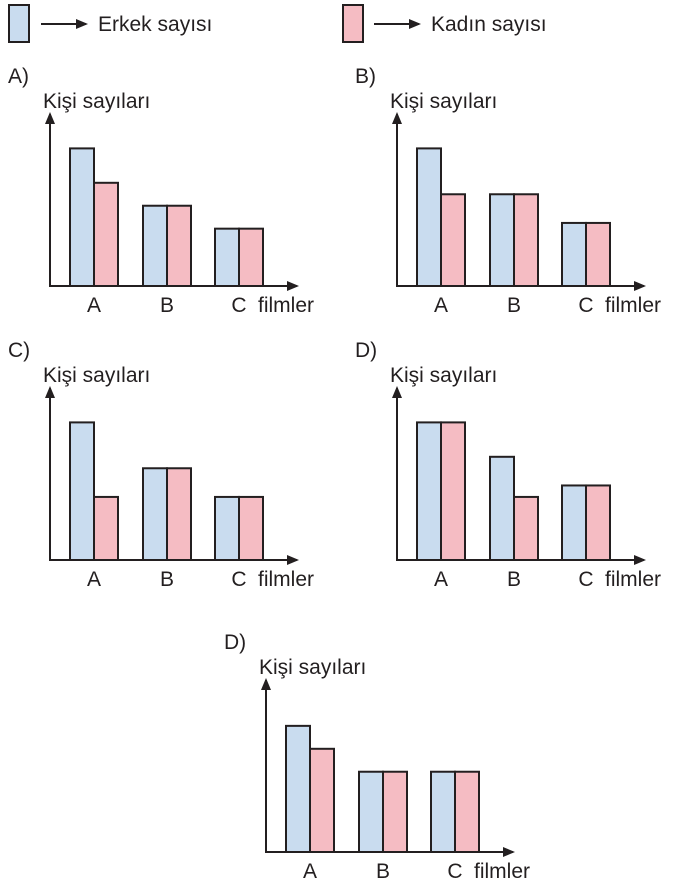 This screenshot has height=883, width=675. Describe the element at coordinates (19, 350) in the screenshot. I see `option-label: C)` at that location.